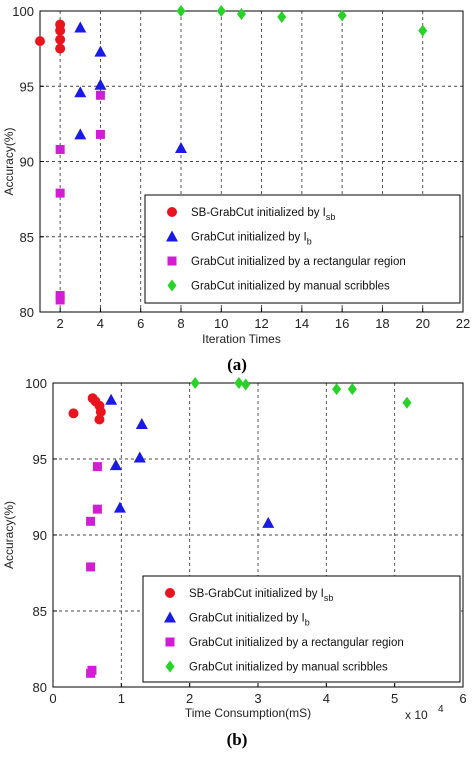 The image size is (474, 757). Describe the element at coordinates (248, 713) in the screenshot. I see `x-axis-label: Time Consumption(mS)` at that location.